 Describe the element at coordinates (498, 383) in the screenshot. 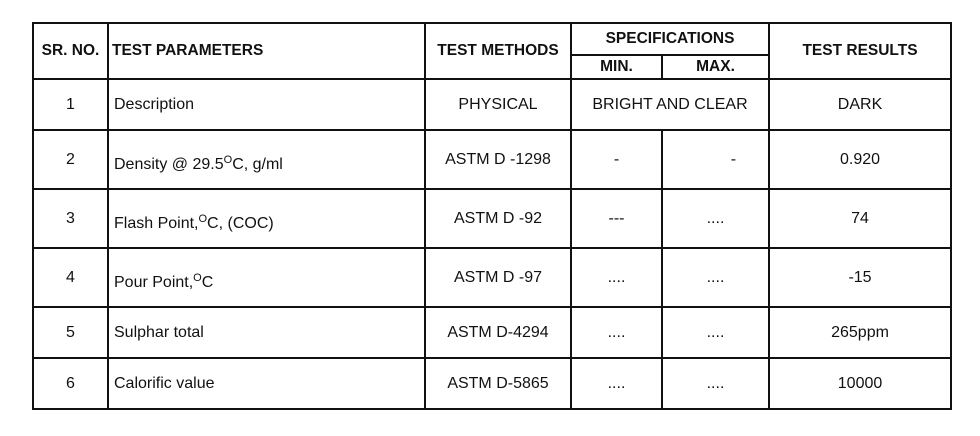

I see `method-cell: ASTM D-5865` at that location.